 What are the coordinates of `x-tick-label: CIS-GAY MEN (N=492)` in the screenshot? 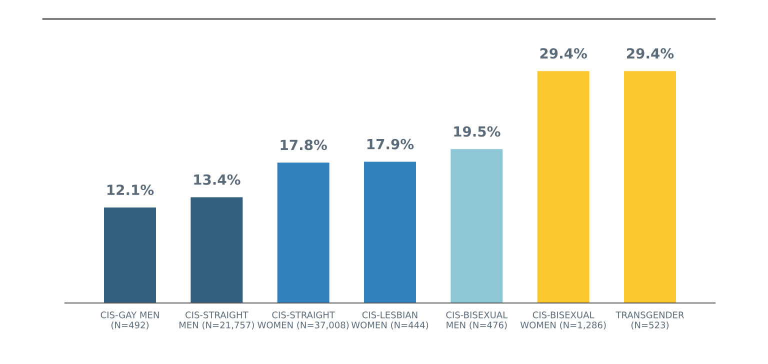 It's located at (129, 320).